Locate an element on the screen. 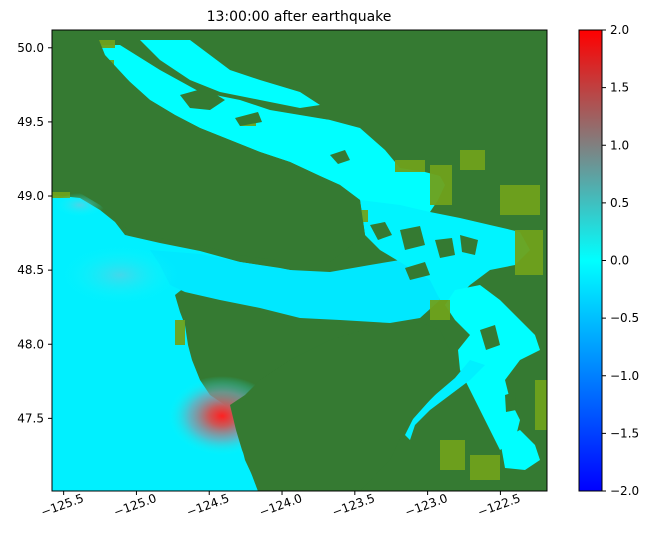 The image size is (654, 541). x-tick-label: −124.0 is located at coordinates (280, 505).